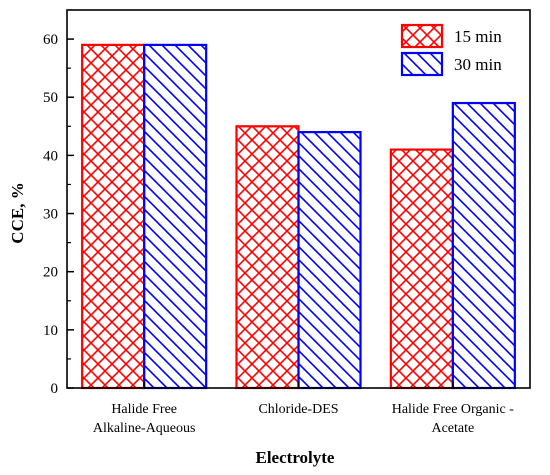  What do you see at coordinates (50, 40) in the screenshot?
I see `y-tick-label: 60` at bounding box center [50, 40].